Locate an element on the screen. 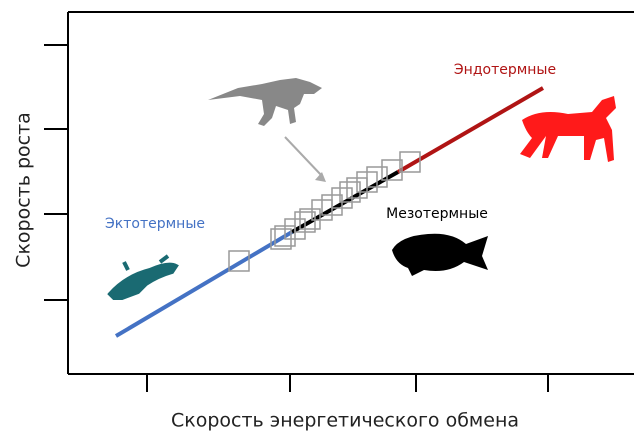 This screenshot has width=634, height=434. fish-icon is located at coordinates (440, 254).